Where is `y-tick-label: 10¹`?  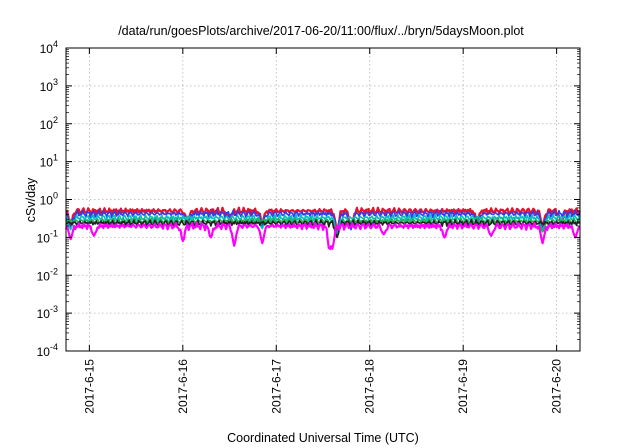 y-tick-label: 10¹ is located at coordinates (49, 161).